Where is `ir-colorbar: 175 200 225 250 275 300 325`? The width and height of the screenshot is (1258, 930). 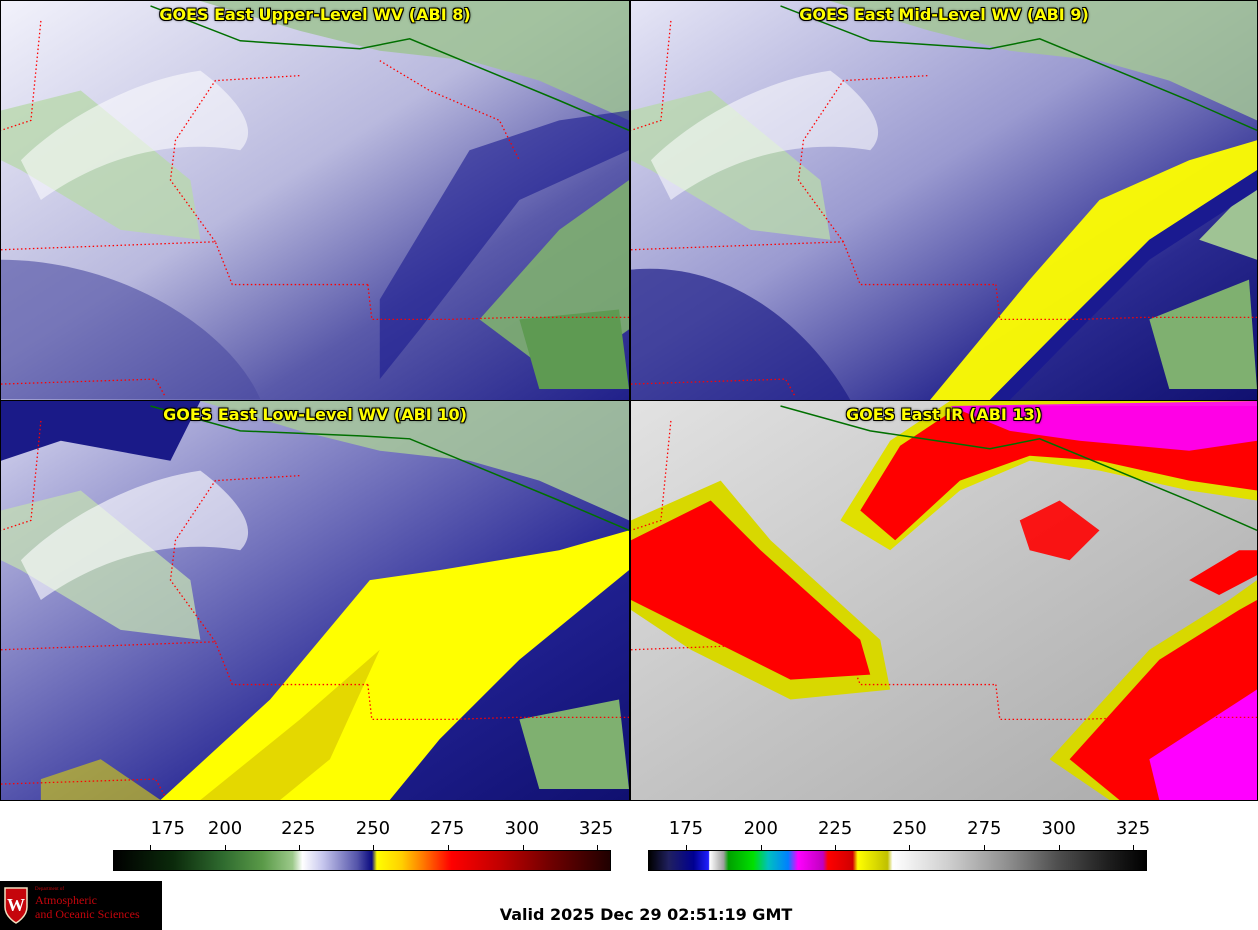
ir-colorbar: 175 200 225 250 275 300 325 is located at coordinates (899, 844).